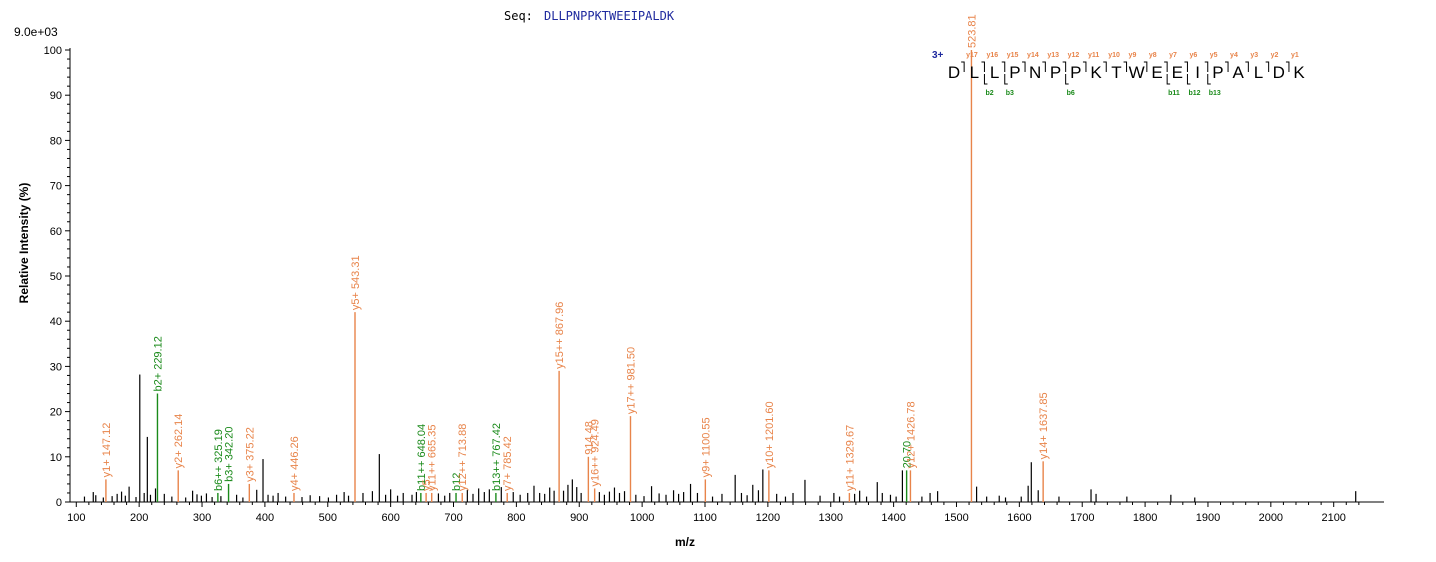  Describe the element at coordinates (1013, 55) in the screenshot. I see `y-fragment-label: y15` at that location.